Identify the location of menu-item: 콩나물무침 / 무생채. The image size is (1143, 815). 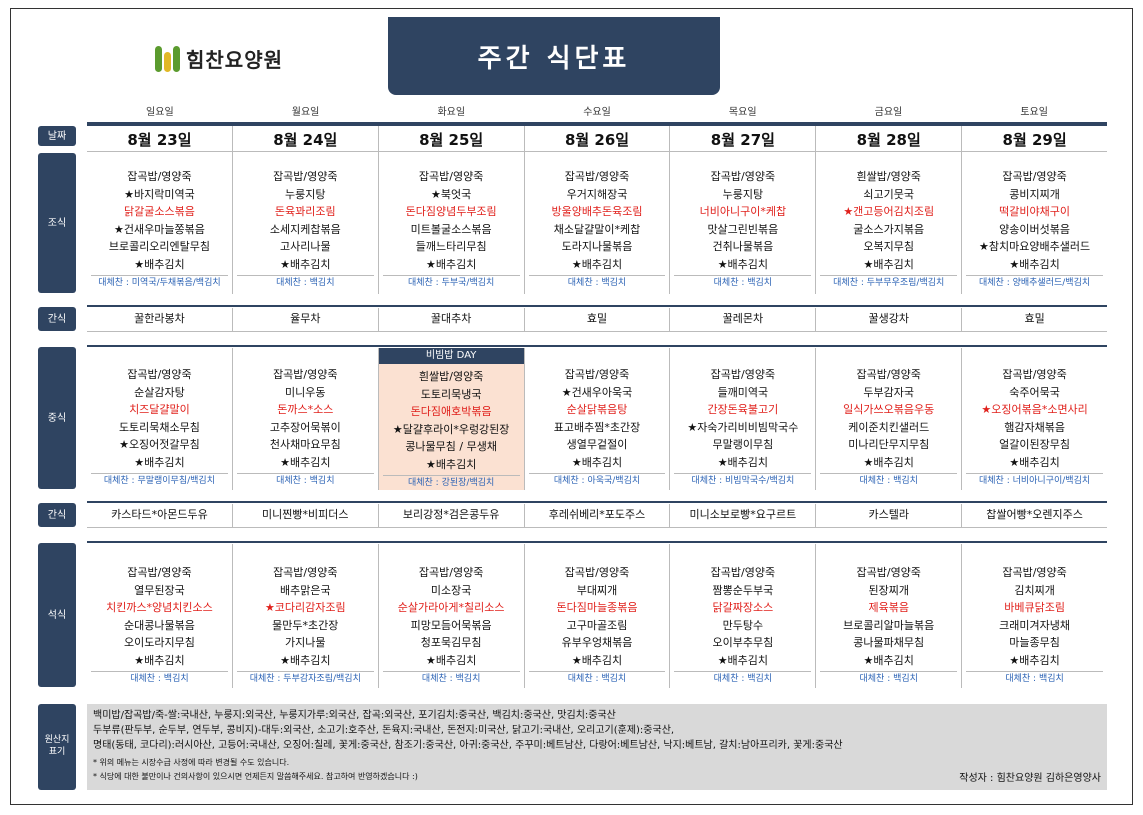
(451, 446).